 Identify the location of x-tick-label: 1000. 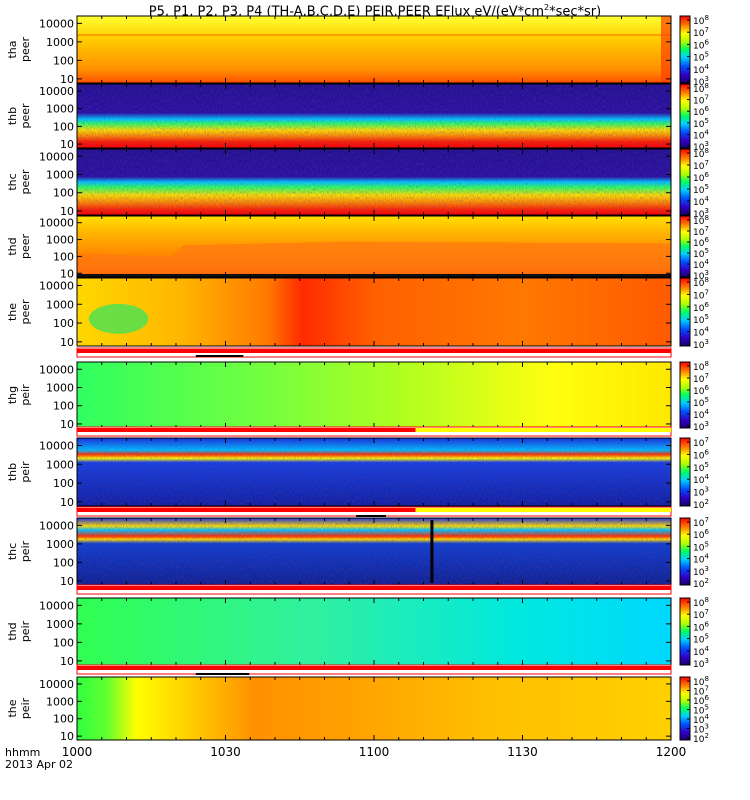
(77, 752).